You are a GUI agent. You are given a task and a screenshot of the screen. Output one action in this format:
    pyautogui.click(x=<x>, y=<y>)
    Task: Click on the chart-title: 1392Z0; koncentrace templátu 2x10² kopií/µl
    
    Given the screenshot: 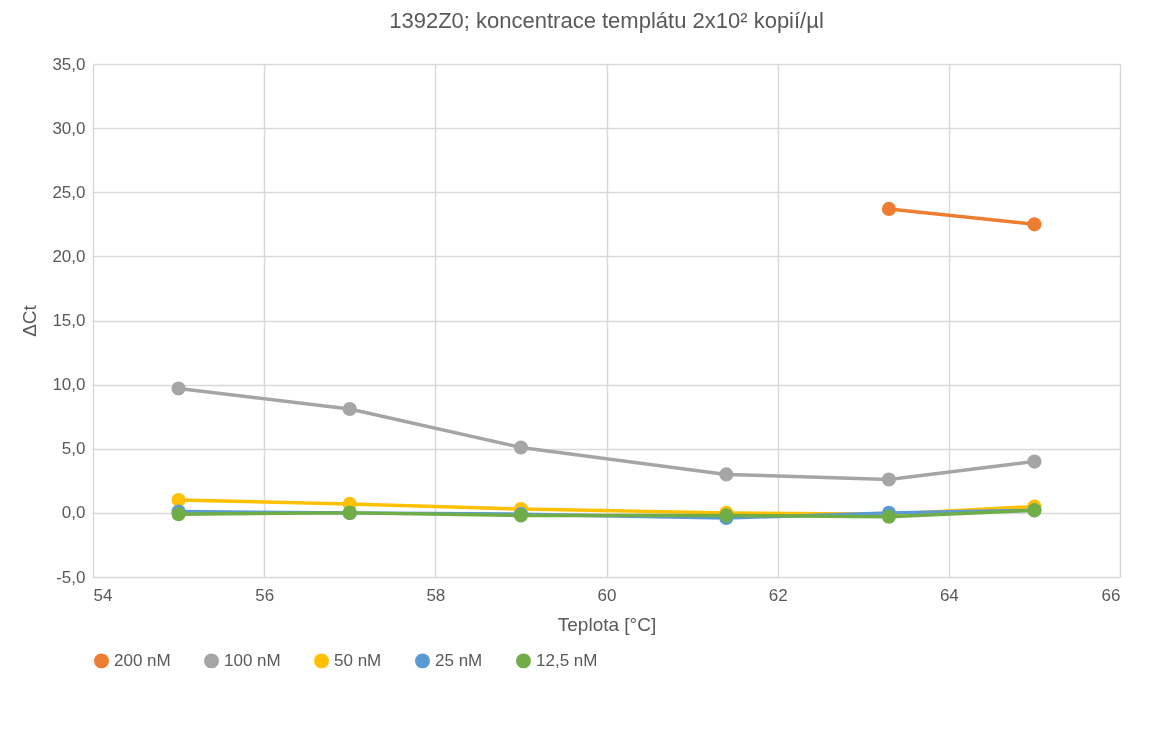 What is the action you would take?
    pyautogui.click(x=606, y=20)
    